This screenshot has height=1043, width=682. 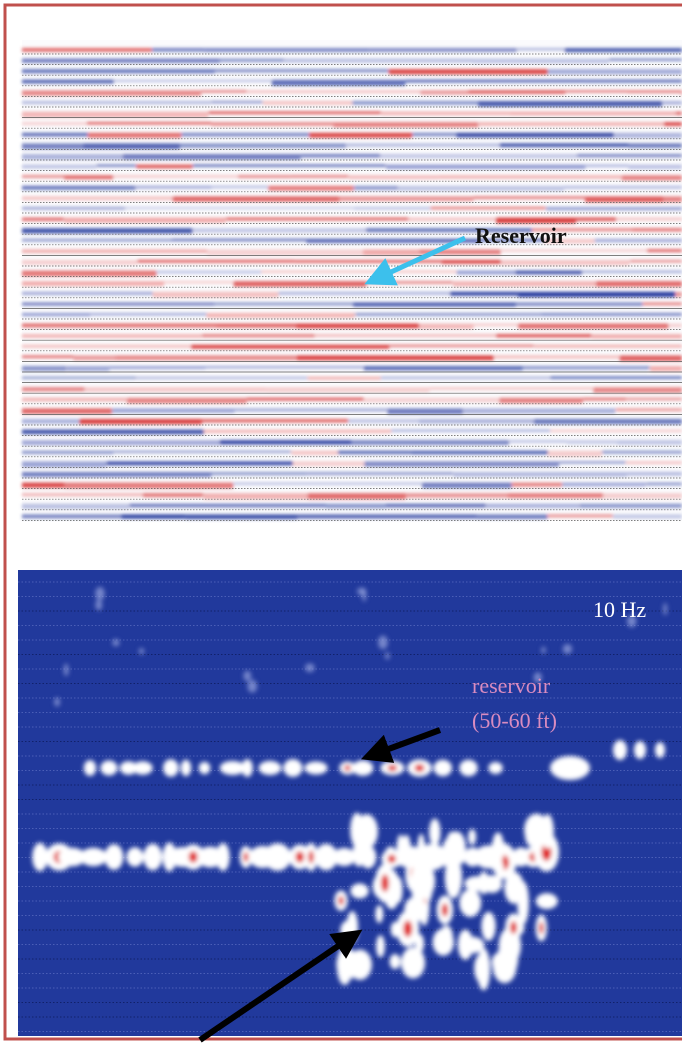 What do you see at coordinates (511, 685) in the screenshot?
I see `label: reservoir` at bounding box center [511, 685].